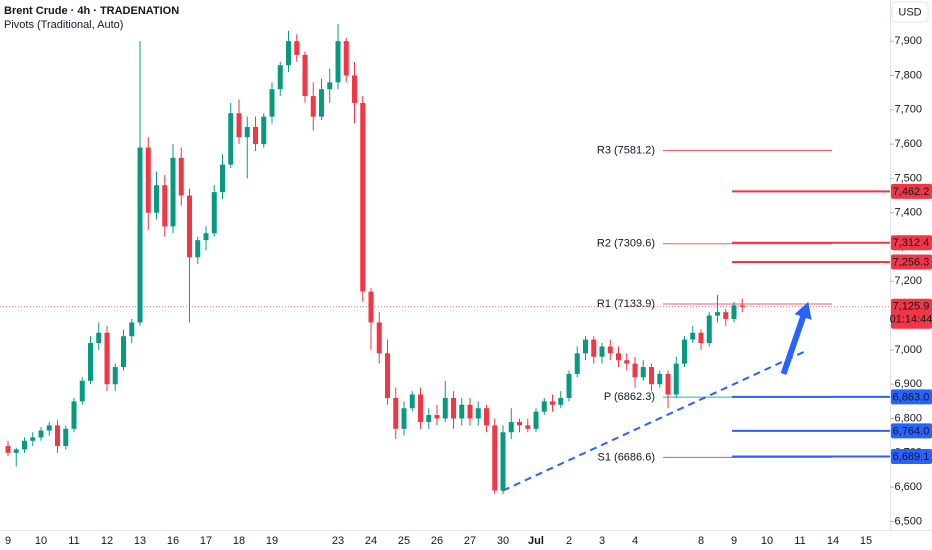  I want to click on x-tick-label: 24, so click(371, 541).